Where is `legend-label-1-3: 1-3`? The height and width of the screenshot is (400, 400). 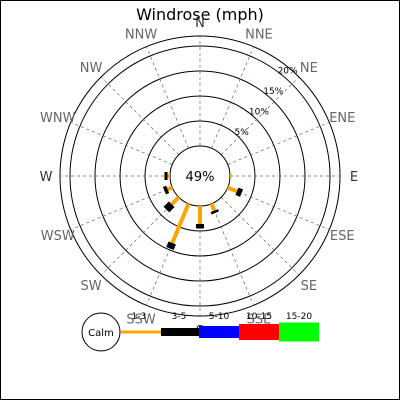 legend-label-1-3: 1-3 is located at coordinates (139, 317).